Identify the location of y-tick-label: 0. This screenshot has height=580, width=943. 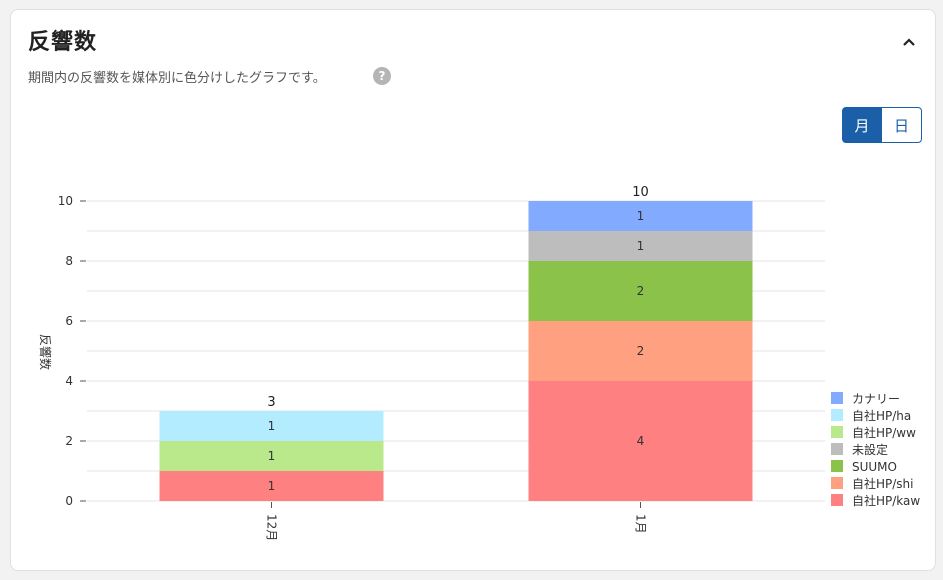
(69, 501).